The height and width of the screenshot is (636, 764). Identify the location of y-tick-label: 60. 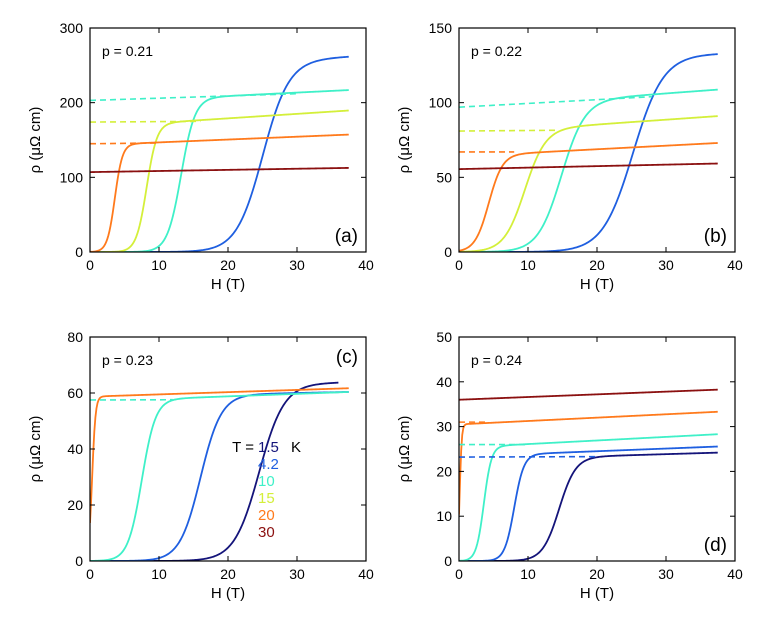
(75, 393).